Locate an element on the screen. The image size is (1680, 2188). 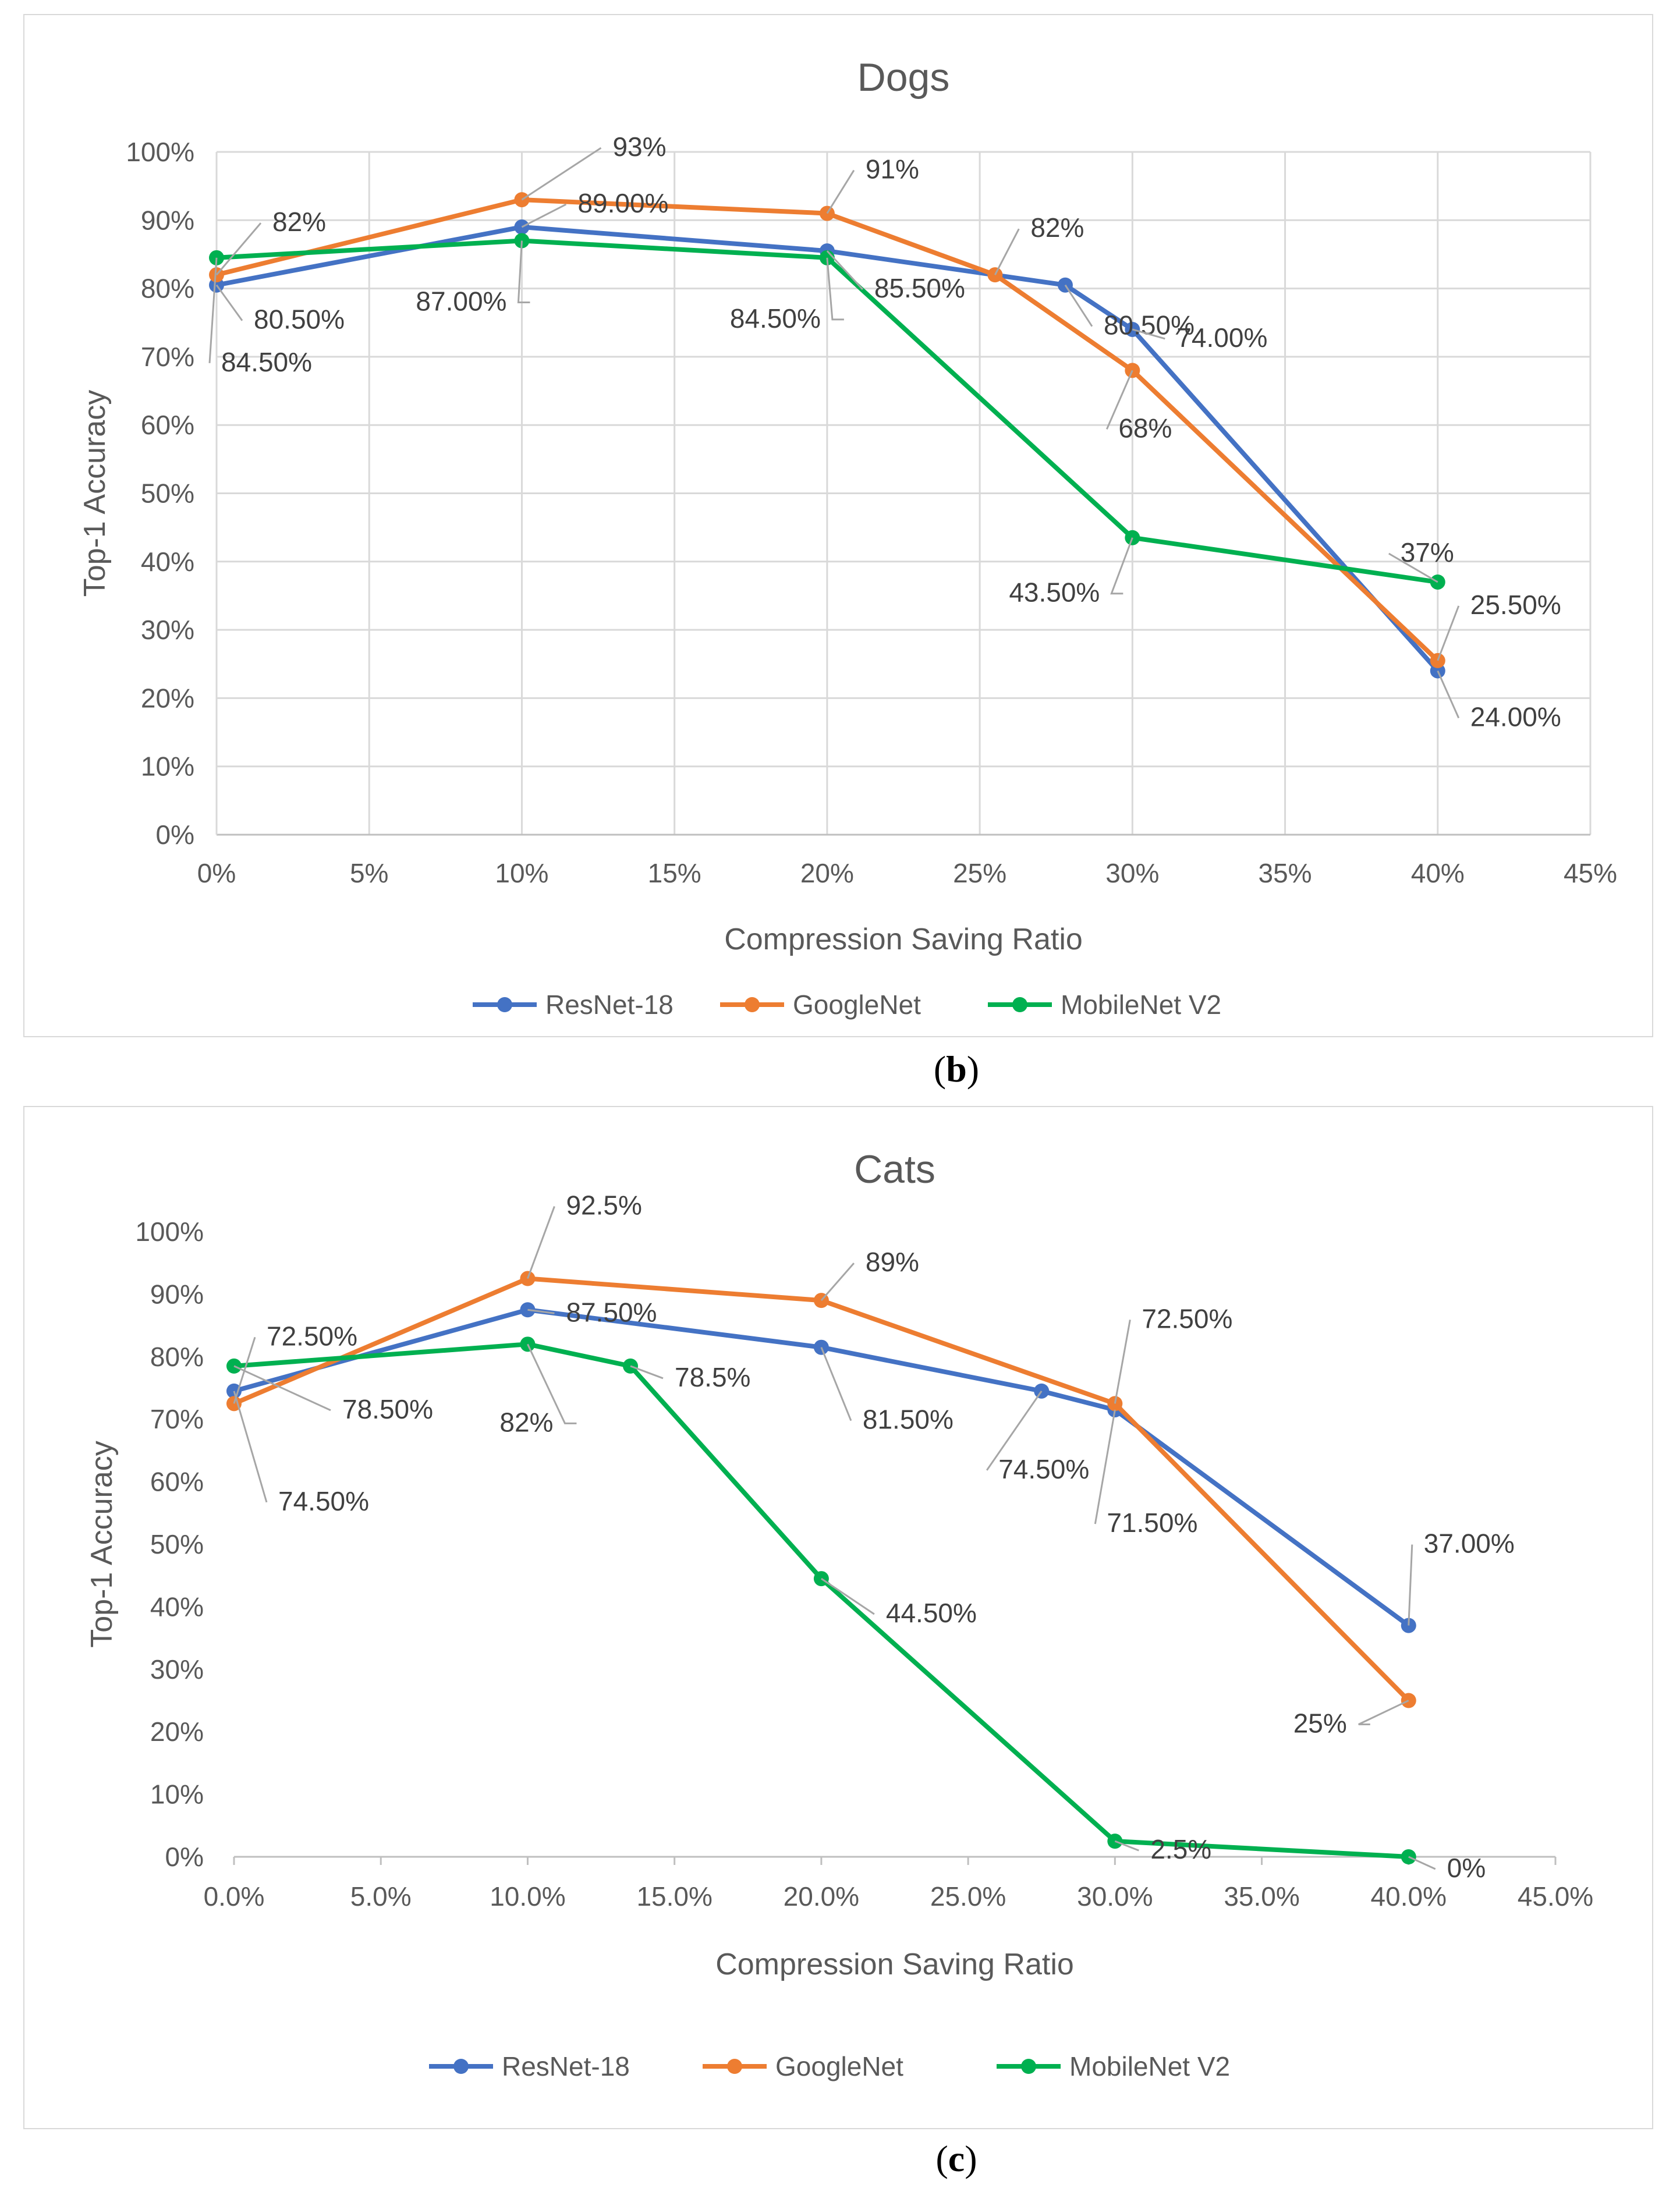
data-label: 92.5% is located at coordinates (603, 1206).